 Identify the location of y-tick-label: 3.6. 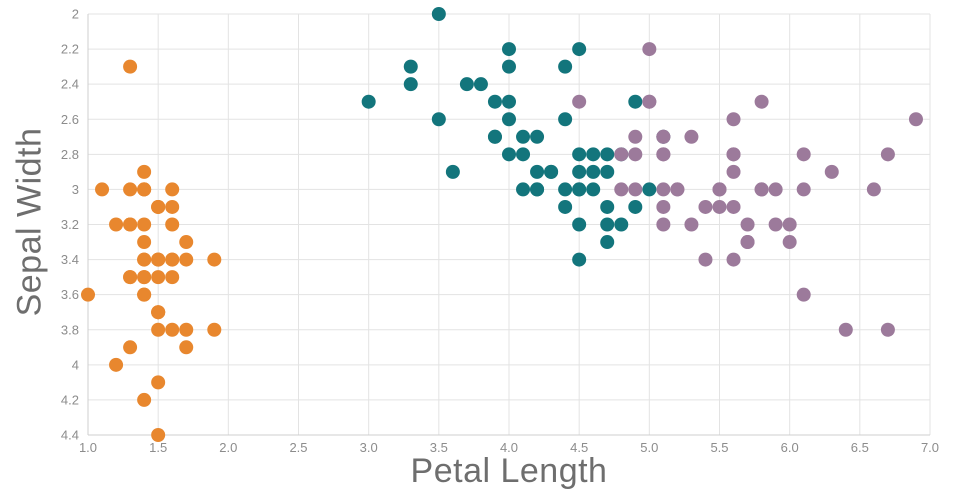
(70, 294).